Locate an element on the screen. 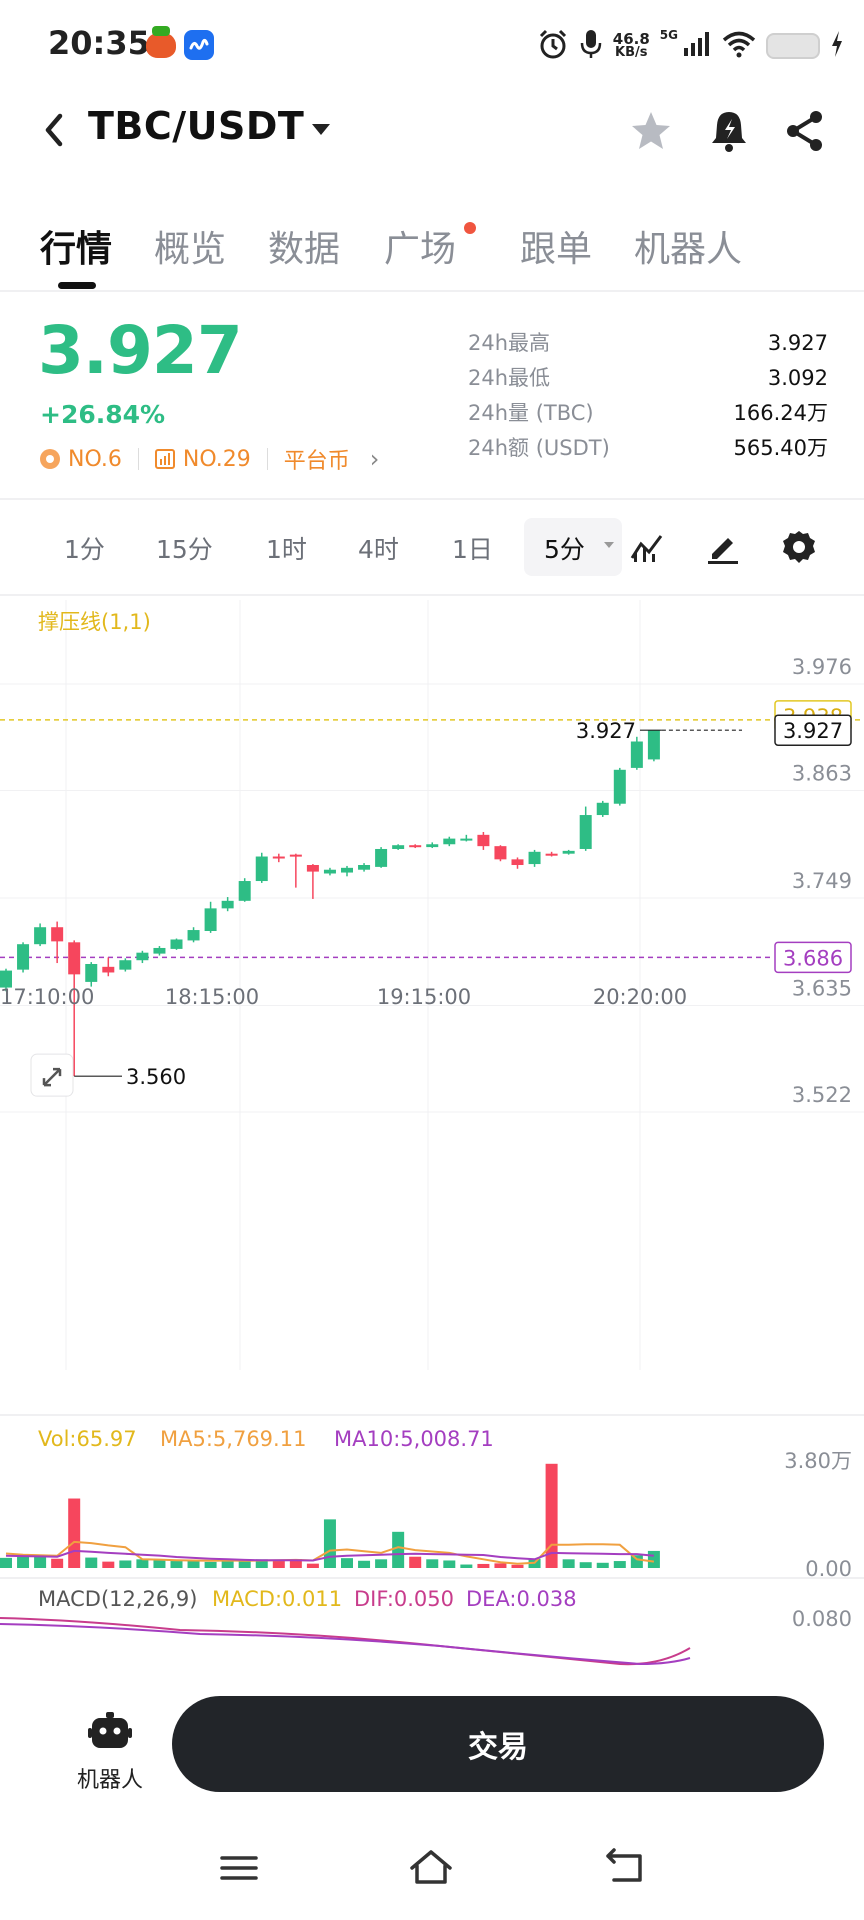  y-tick-label: 3.976 is located at coordinates (822, 667).